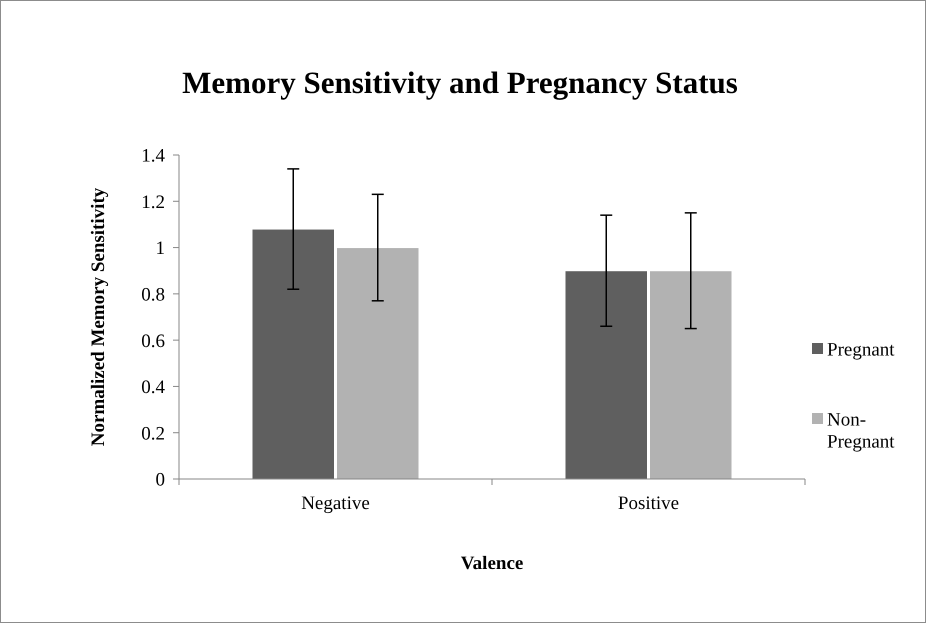 The image size is (926, 623). What do you see at coordinates (153, 341) in the screenshot?
I see `y-tick-label: 0.6` at bounding box center [153, 341].